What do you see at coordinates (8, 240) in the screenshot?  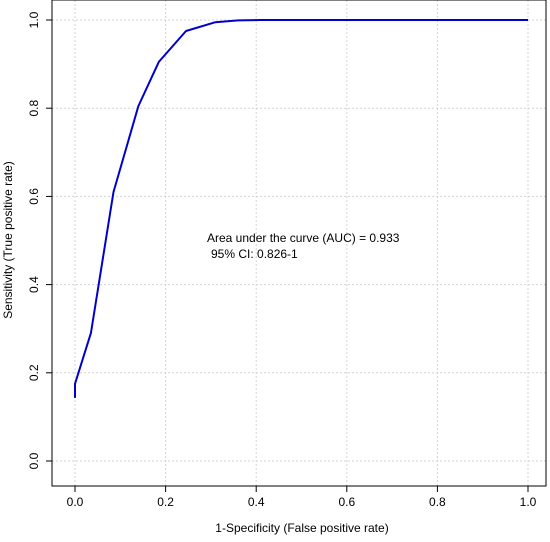 I see `y-axis-title: Sensitivity (True positive rate)` at bounding box center [8, 240].